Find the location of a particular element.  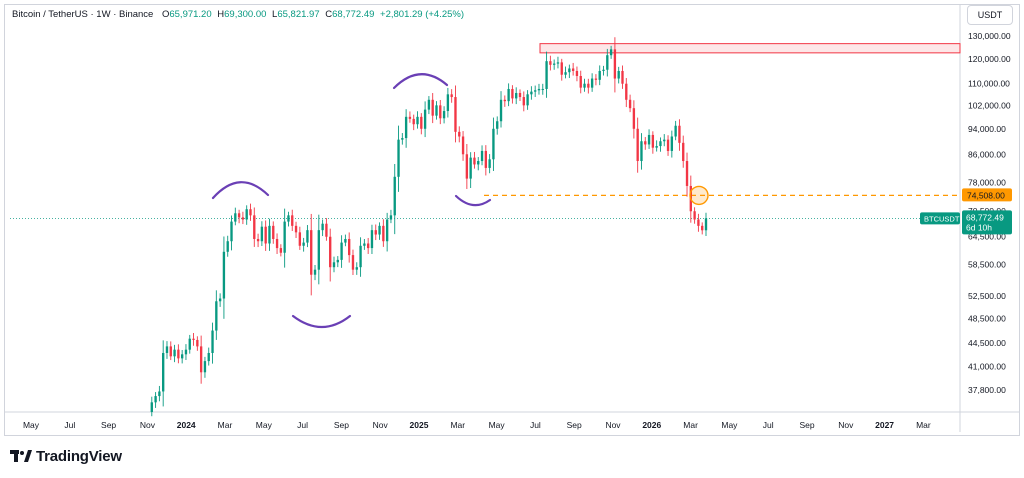

last-price-badge is located at coordinates (987, 222).